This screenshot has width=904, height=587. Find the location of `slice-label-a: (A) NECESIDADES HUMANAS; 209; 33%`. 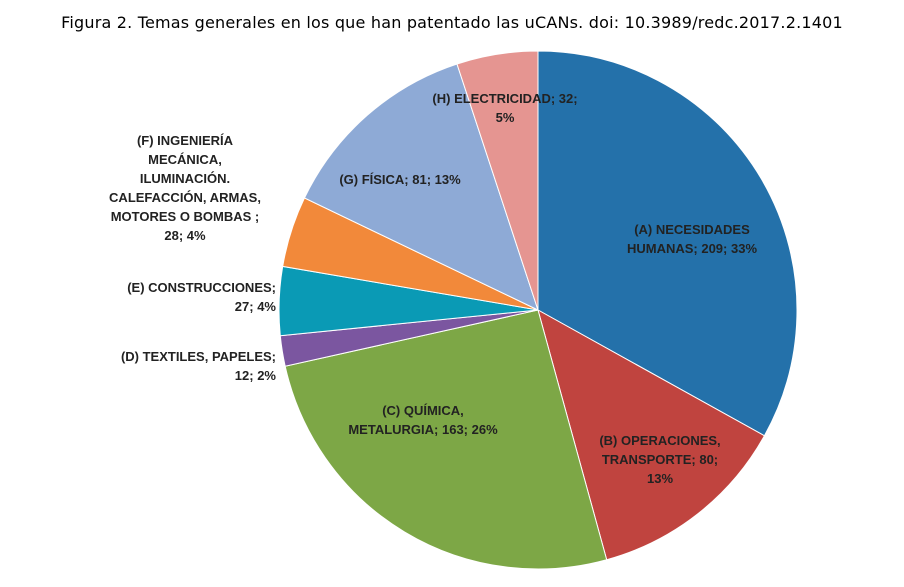

slice-label-a: (A) NECESIDADES HUMANAS; 209; 33% is located at coordinates (692, 239).